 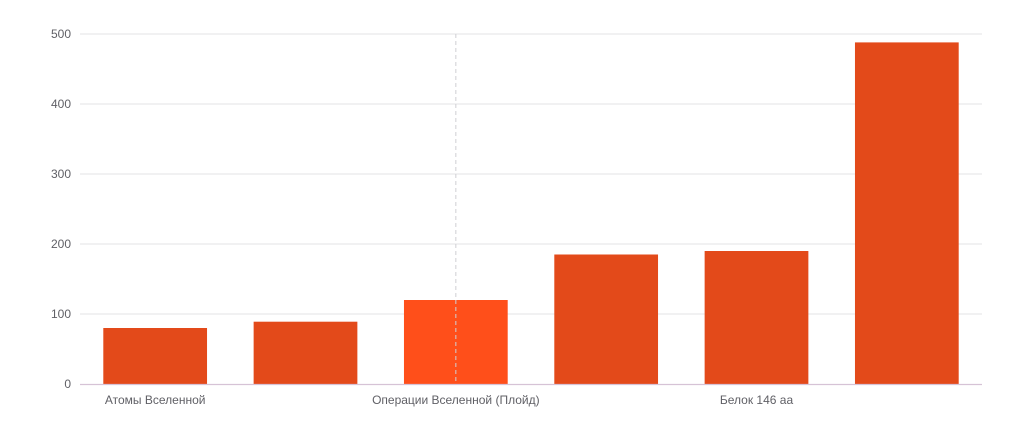 I want to click on y-axis-ticks: 0 100 200 300 400 500, so click(x=61, y=209).